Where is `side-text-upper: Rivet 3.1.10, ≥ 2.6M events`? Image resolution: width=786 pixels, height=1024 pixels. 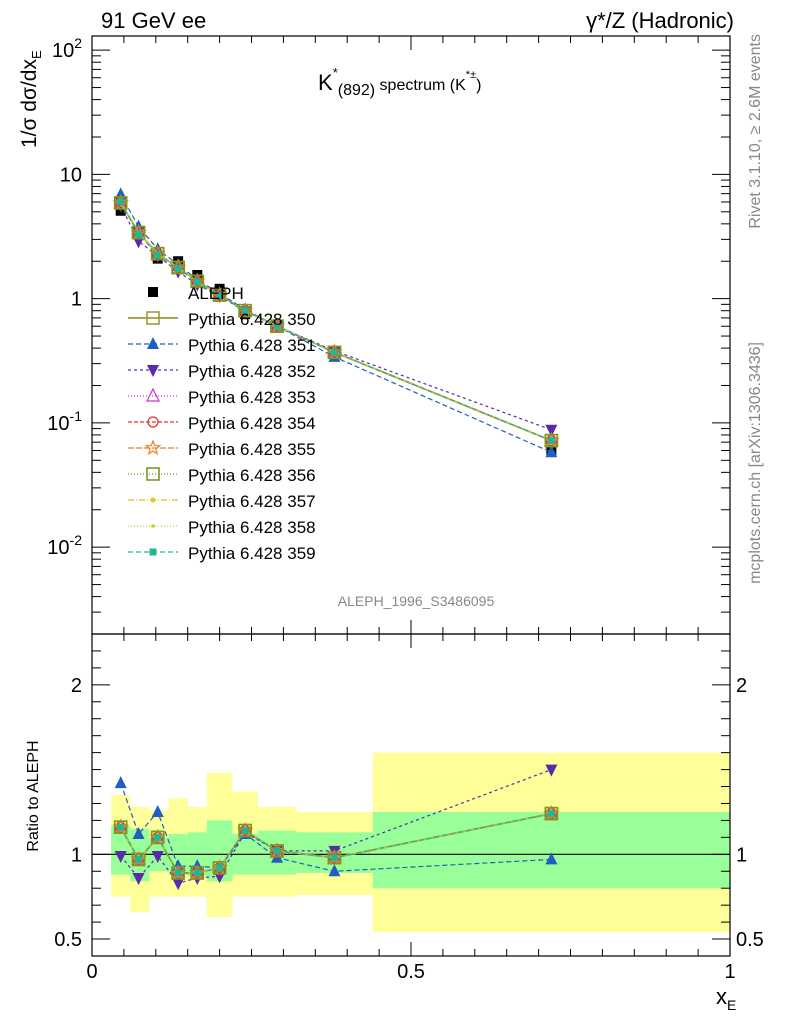
side-text-upper: Rivet 3.1.10, ≥ 2.6M events is located at coordinates (755, 131).